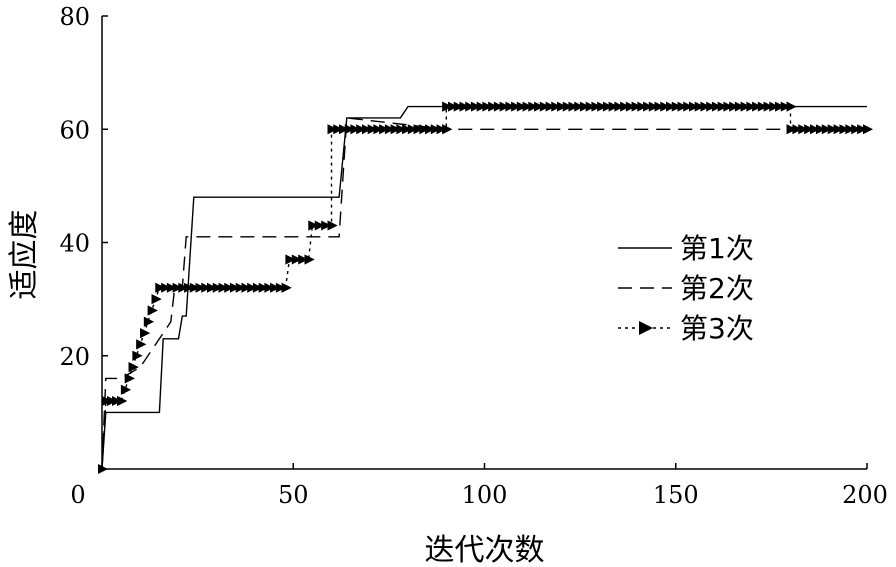  What do you see at coordinates (717, 248) in the screenshot?
I see `legend-label-1: 第1次` at bounding box center [717, 248].